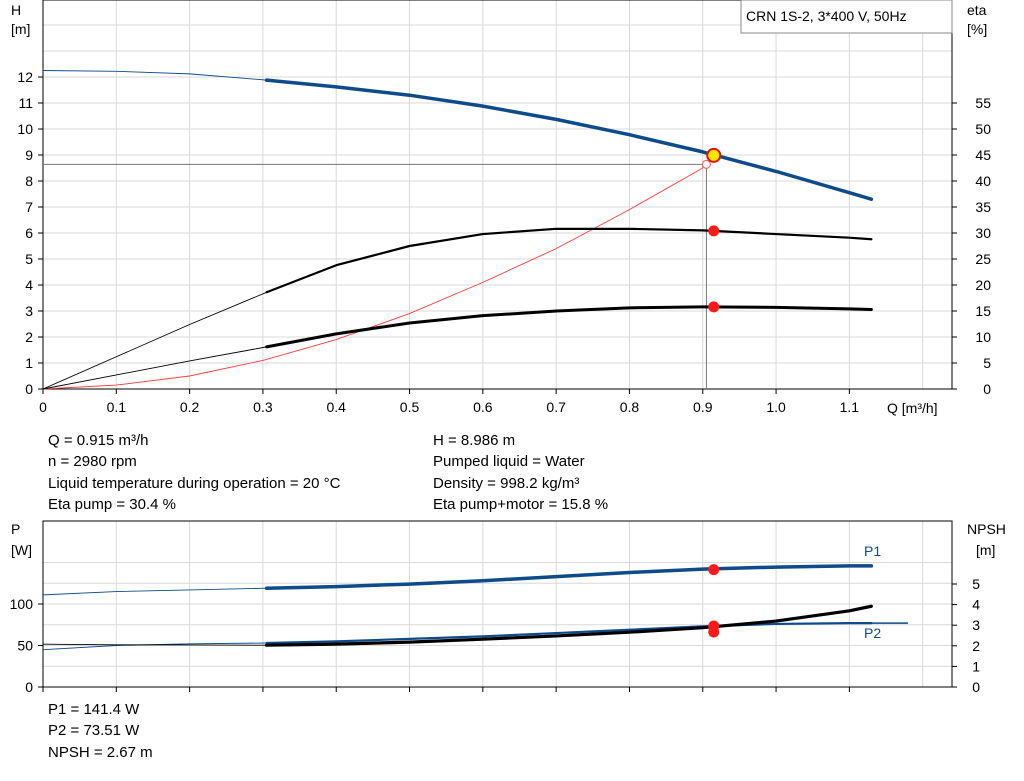  What do you see at coordinates (976, 625) in the screenshot?
I see `npsh-tick-label: 3` at bounding box center [976, 625].